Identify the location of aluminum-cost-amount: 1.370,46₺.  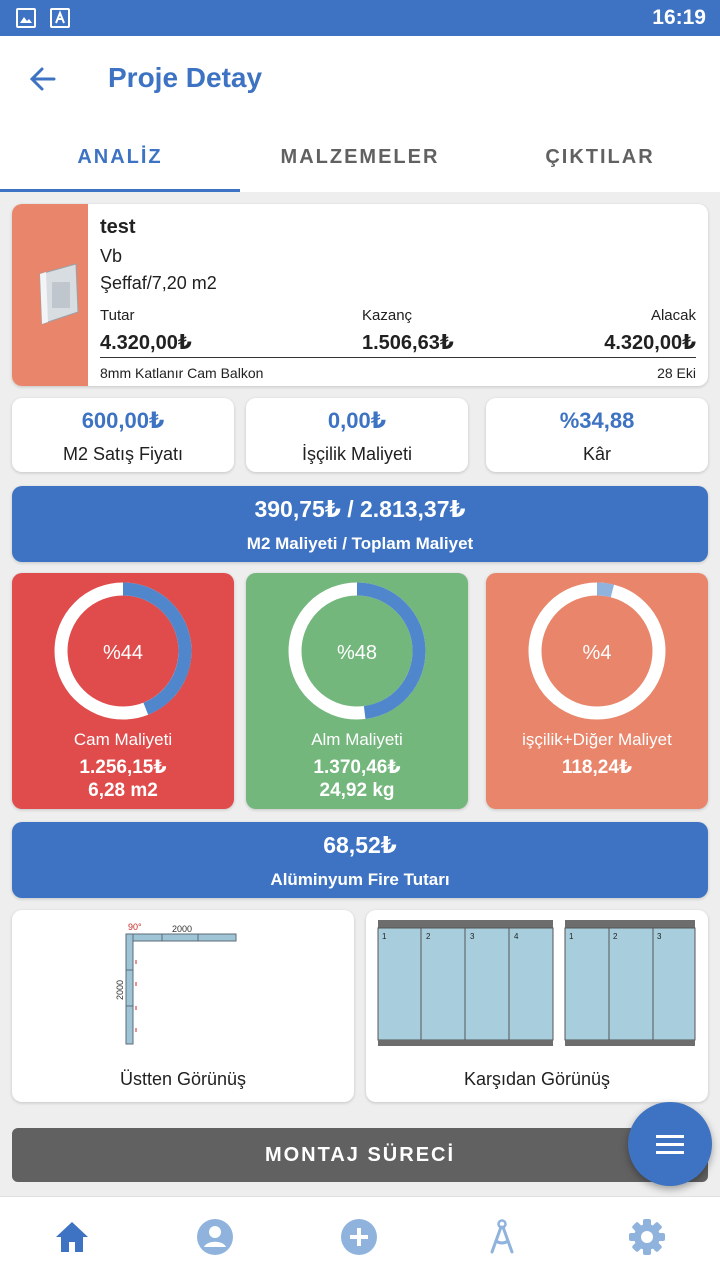
(357, 767).